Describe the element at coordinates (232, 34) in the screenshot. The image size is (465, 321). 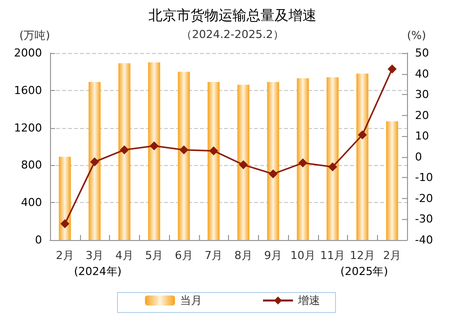
I see `chart-subtitle: （2024.2-2025.2）` at that location.